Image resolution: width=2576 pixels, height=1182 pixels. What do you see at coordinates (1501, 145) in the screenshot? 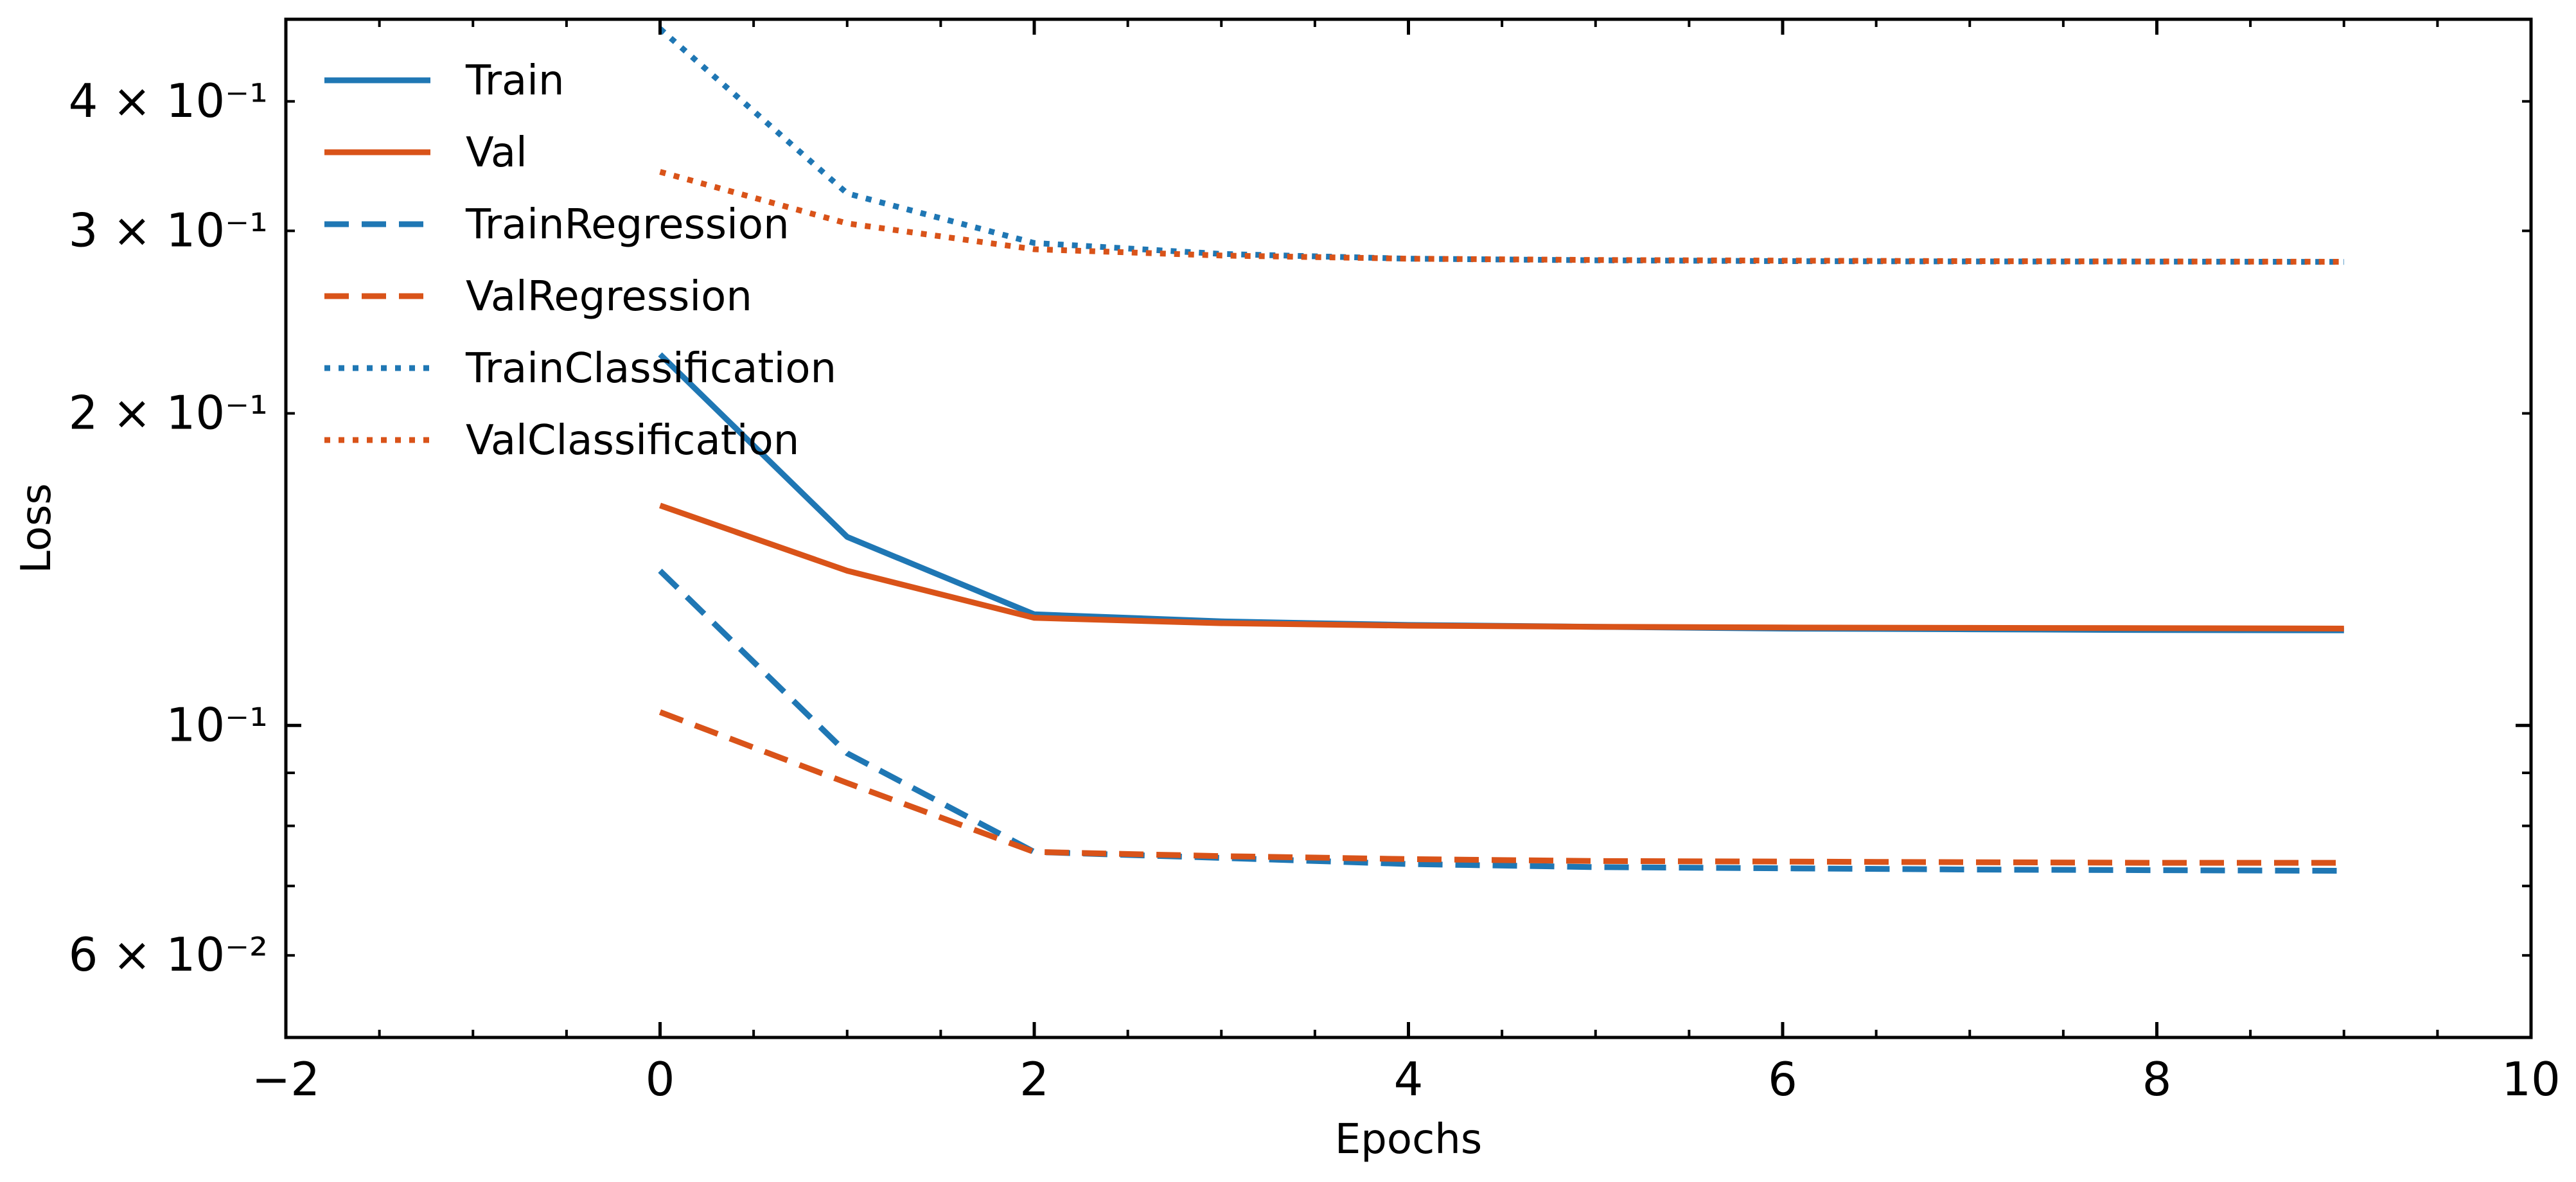
I see `series-line-TrainClassification` at bounding box center [1501, 145].